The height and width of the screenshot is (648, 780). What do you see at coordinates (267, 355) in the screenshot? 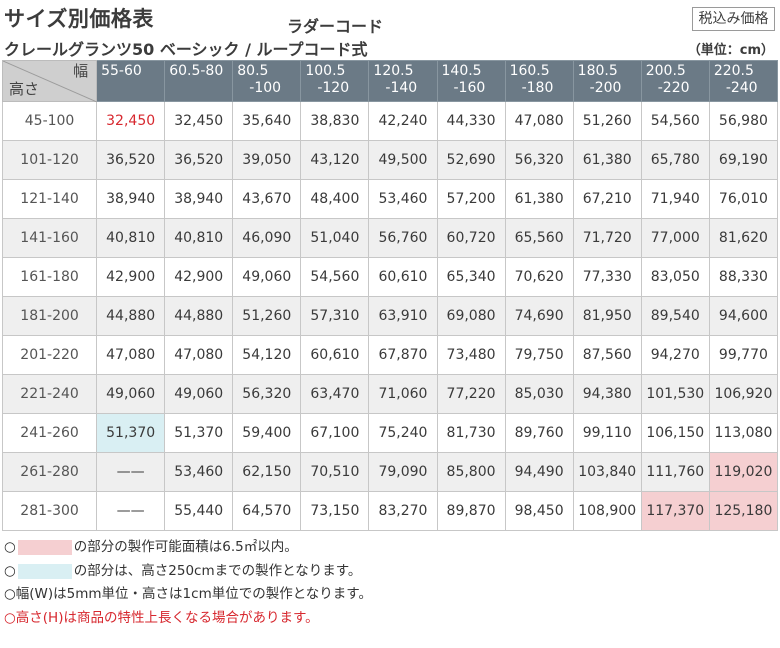
I see `price-cell: 54,120` at bounding box center [267, 355].